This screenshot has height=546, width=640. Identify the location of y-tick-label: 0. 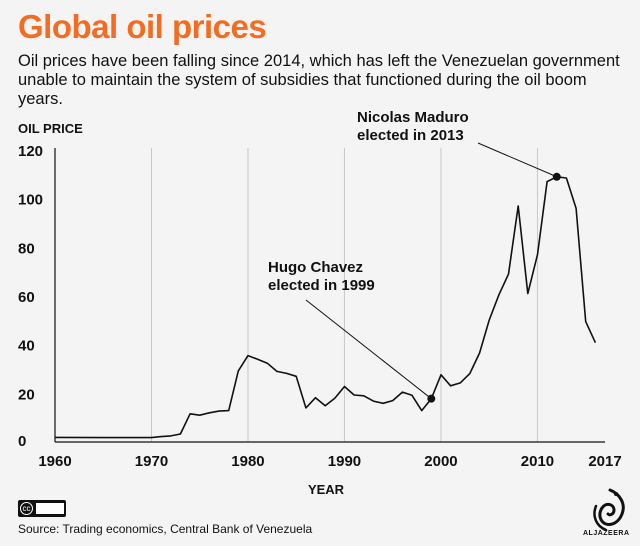
(22, 441).